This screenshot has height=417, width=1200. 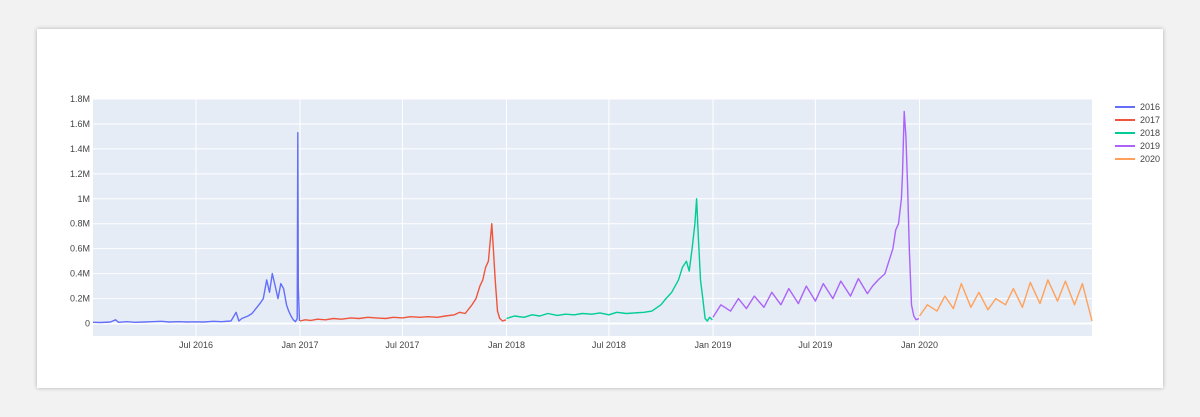 I want to click on series-line-2018, so click(x=609, y=260).